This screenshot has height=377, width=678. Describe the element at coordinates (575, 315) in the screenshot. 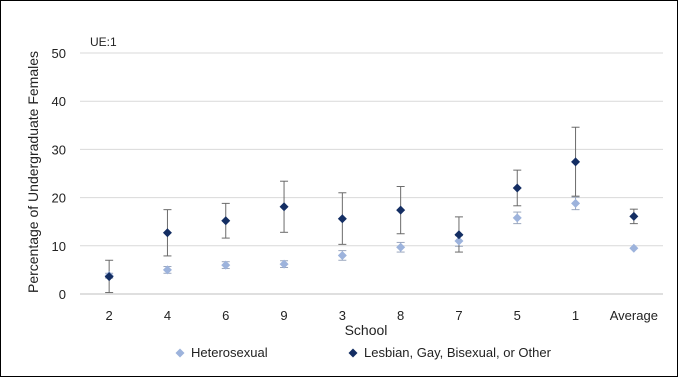

I see `x-tick-label: 1` at that location.